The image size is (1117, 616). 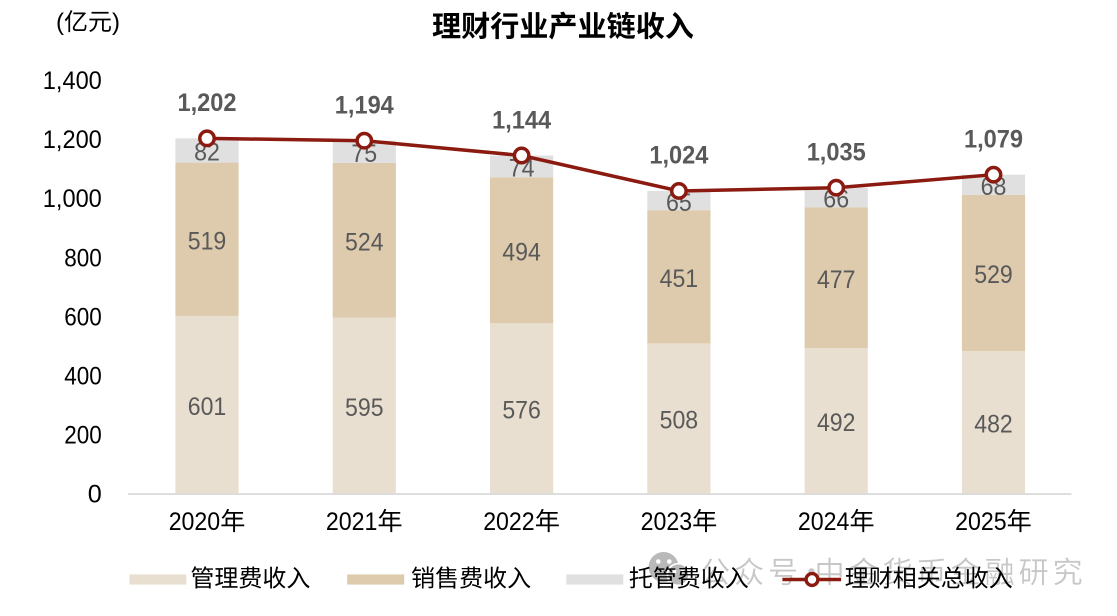 What do you see at coordinates (72, 140) in the screenshot?
I see `svg-text: 1,200` at bounding box center [72, 140].